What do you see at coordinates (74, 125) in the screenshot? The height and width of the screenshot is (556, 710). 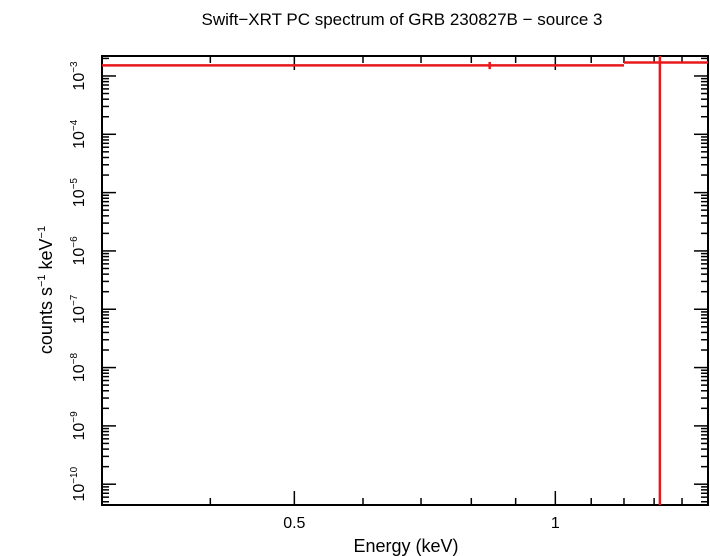 I see `y-tick-exponent: −4` at bounding box center [74, 125].